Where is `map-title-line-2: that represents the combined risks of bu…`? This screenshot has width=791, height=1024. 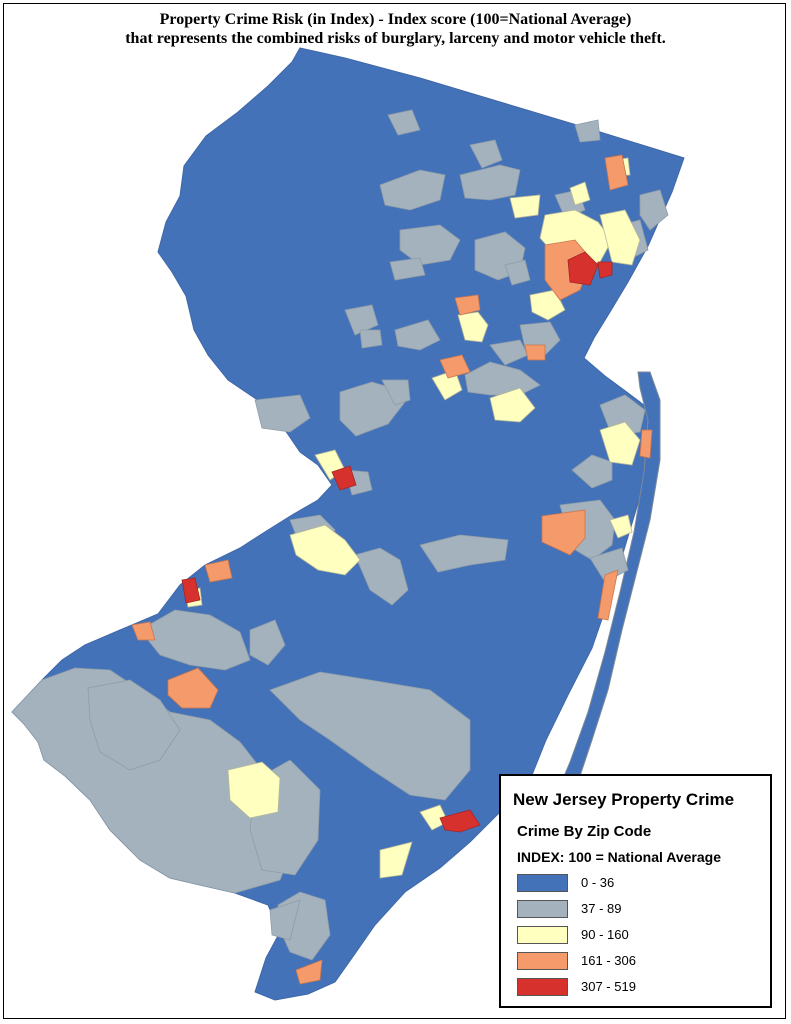
map-title-line-2: that represents the combined risks of bu… is located at coordinates (395, 38).